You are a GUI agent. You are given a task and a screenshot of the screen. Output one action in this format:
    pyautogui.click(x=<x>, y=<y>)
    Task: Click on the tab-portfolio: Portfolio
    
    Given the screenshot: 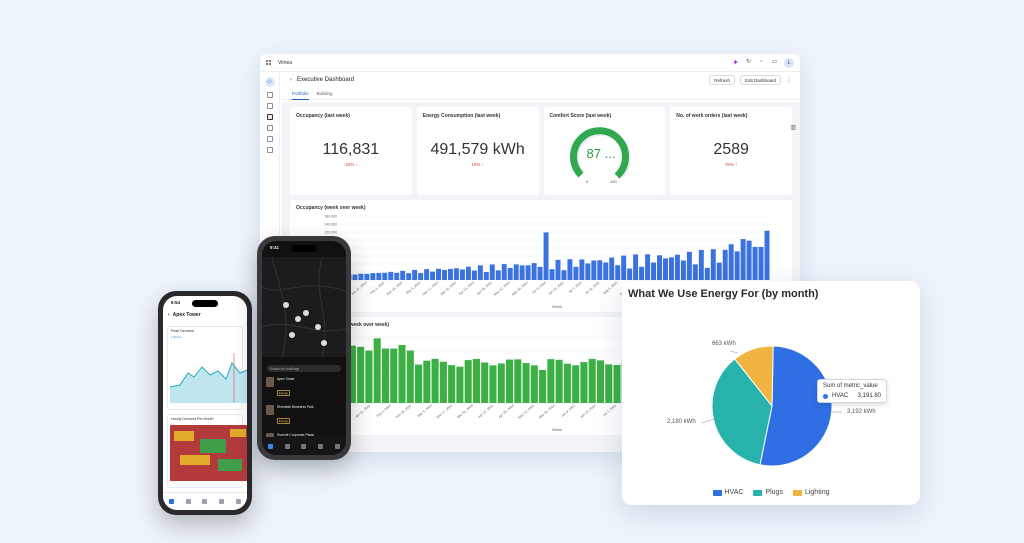 What is the action you would take?
    pyautogui.click(x=300, y=94)
    